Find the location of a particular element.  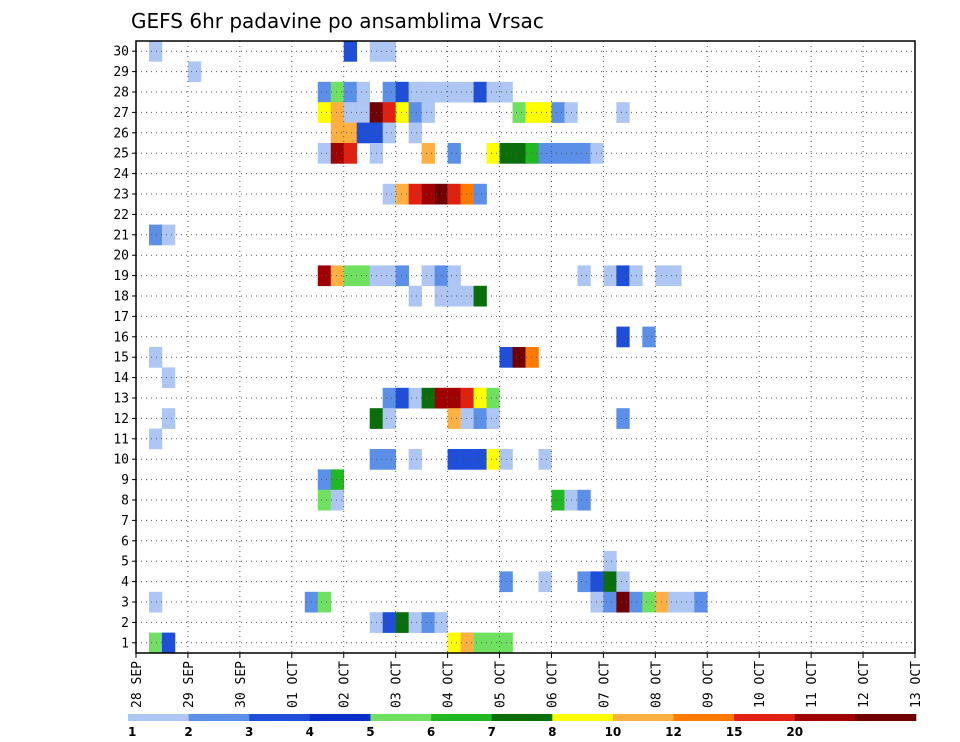

x-tick-label: 01 OCT is located at coordinates (293, 684).